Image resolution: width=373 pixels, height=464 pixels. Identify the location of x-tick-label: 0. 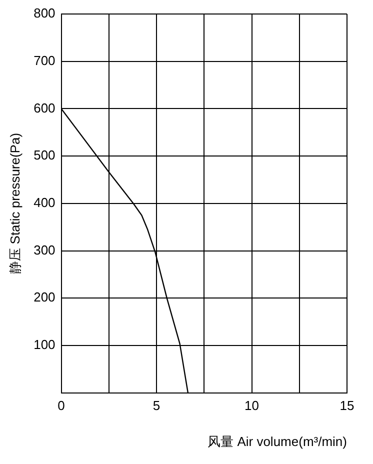
(61, 406).